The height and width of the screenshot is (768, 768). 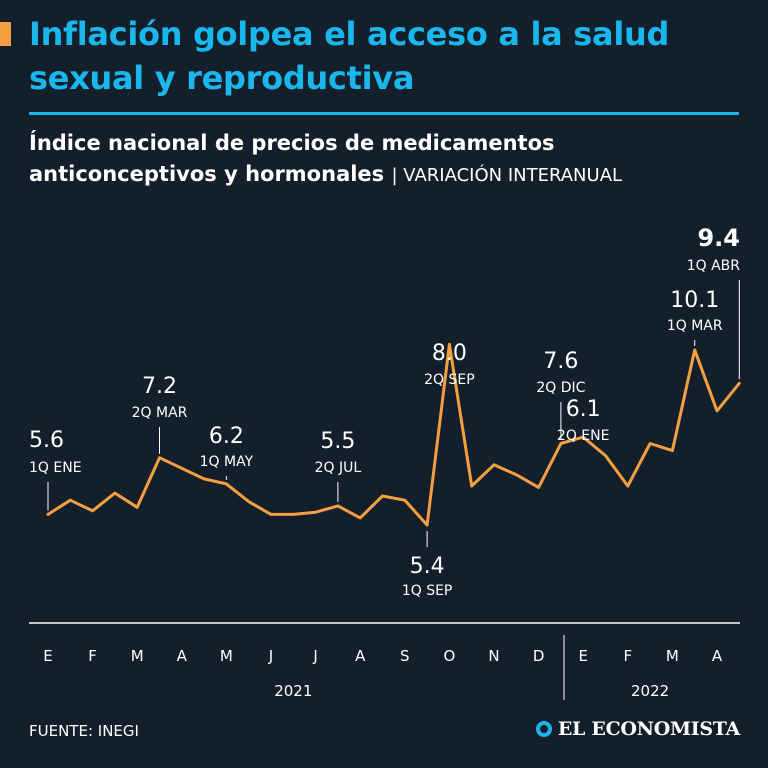 What do you see at coordinates (493, 656) in the screenshot?
I see `x-tick-label: N` at bounding box center [493, 656].